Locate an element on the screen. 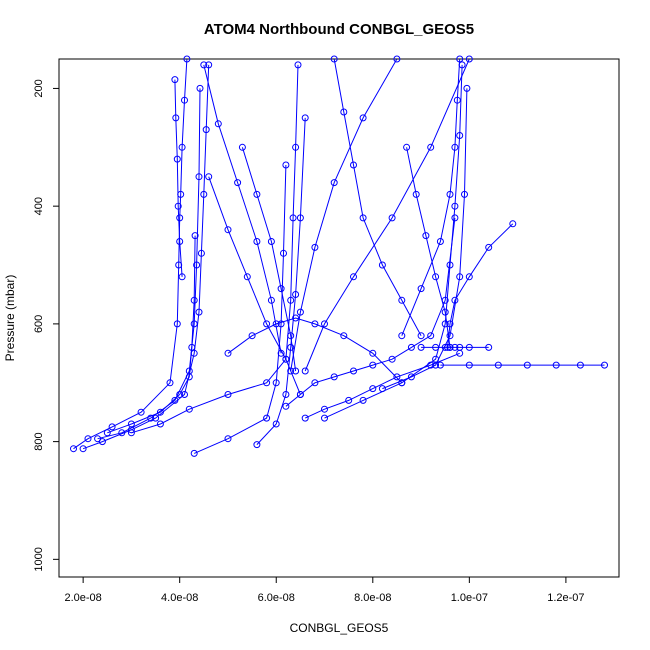 Image resolution: width=650 pixels, height=650 pixels. y-tick-label: 400 is located at coordinates (39, 206).